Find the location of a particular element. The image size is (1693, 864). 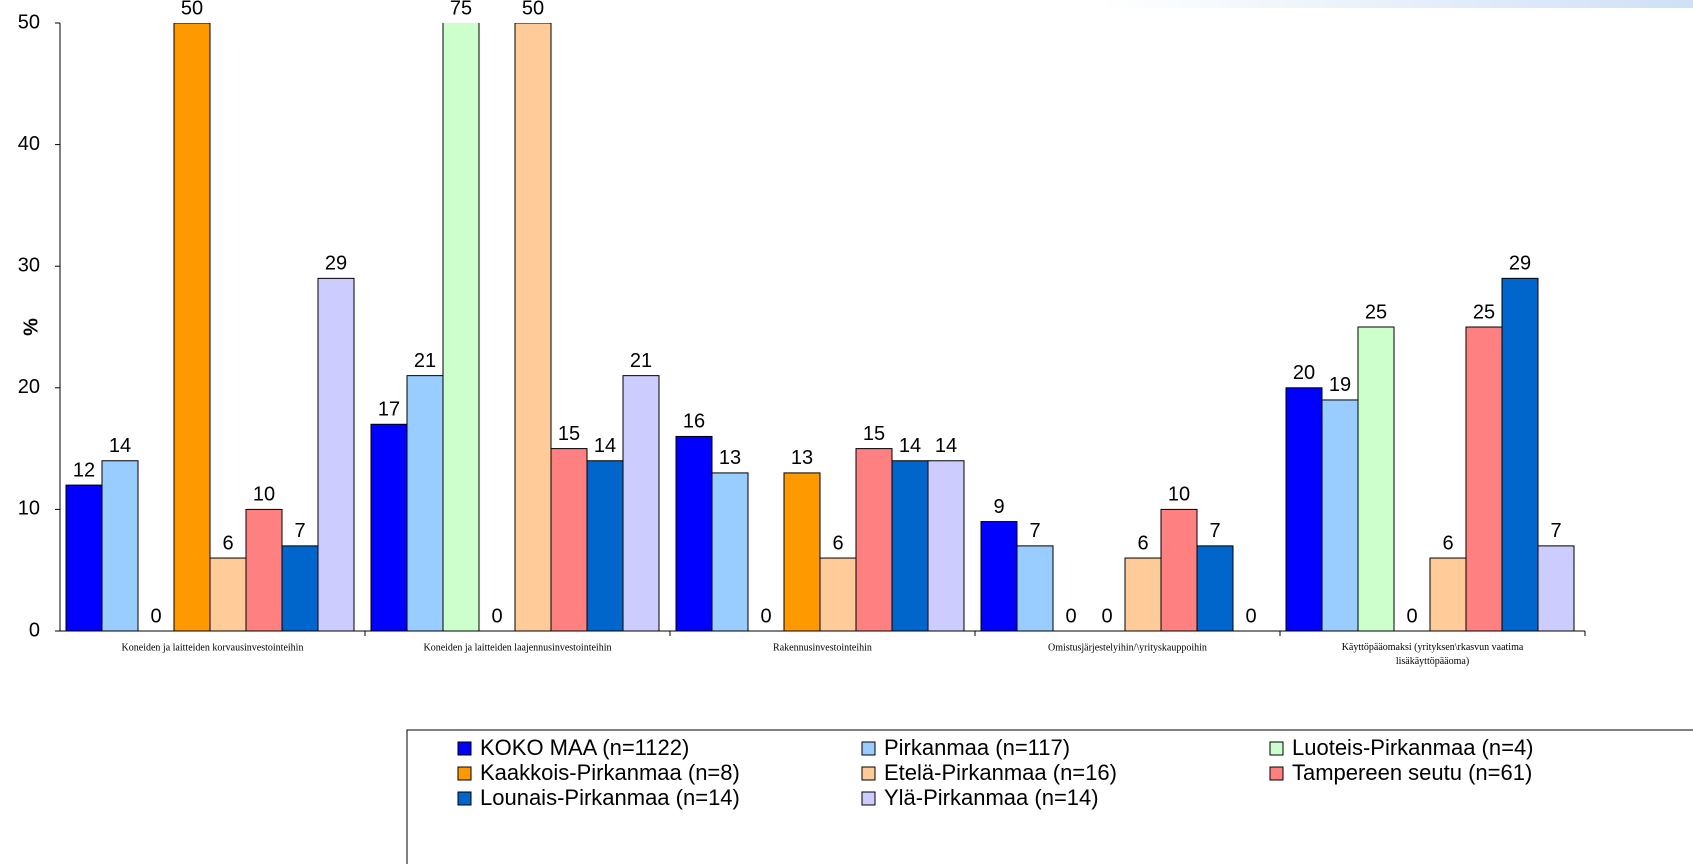

legend-label: Etelä-Pirkanmaa (n=16) is located at coordinates (1000, 772).